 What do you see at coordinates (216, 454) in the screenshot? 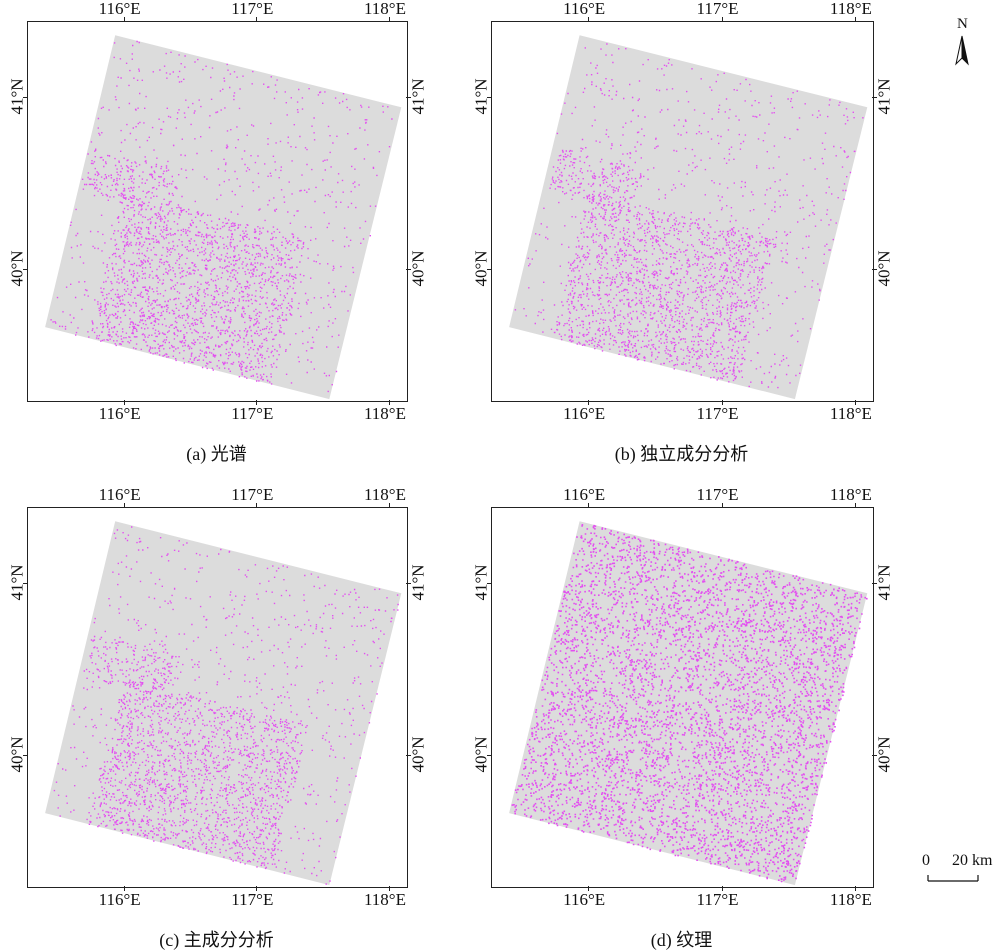
I see `panel-caption: (a) 光谱` at bounding box center [216, 454].